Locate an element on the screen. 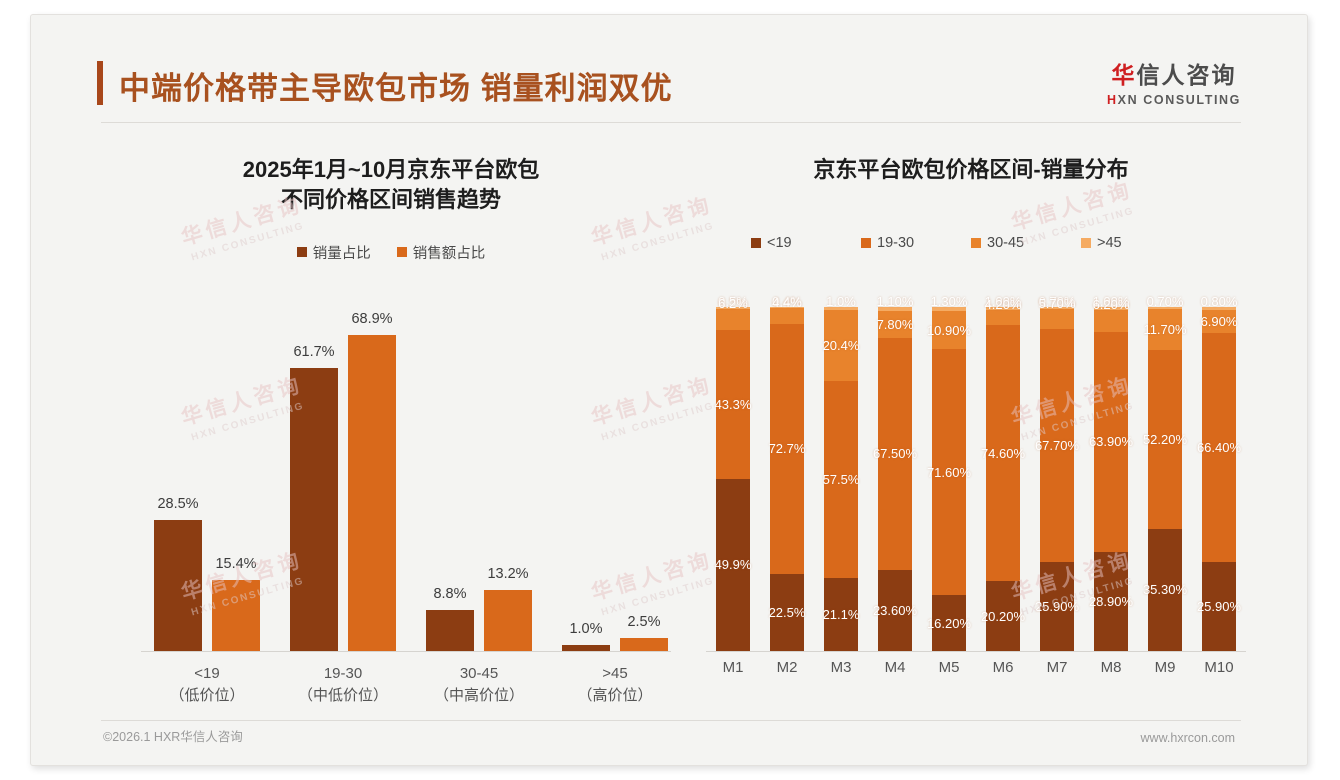 The width and height of the screenshot is (1340, 780). stack-segment-19: 22.5% is located at coordinates (787, 612).